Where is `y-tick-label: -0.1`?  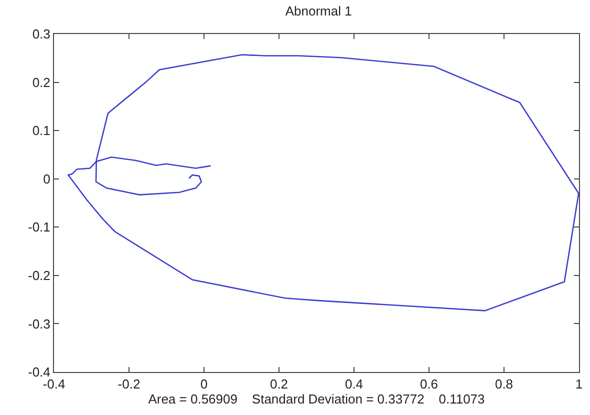
y-tick-label: -0.1 is located at coordinates (39, 227).